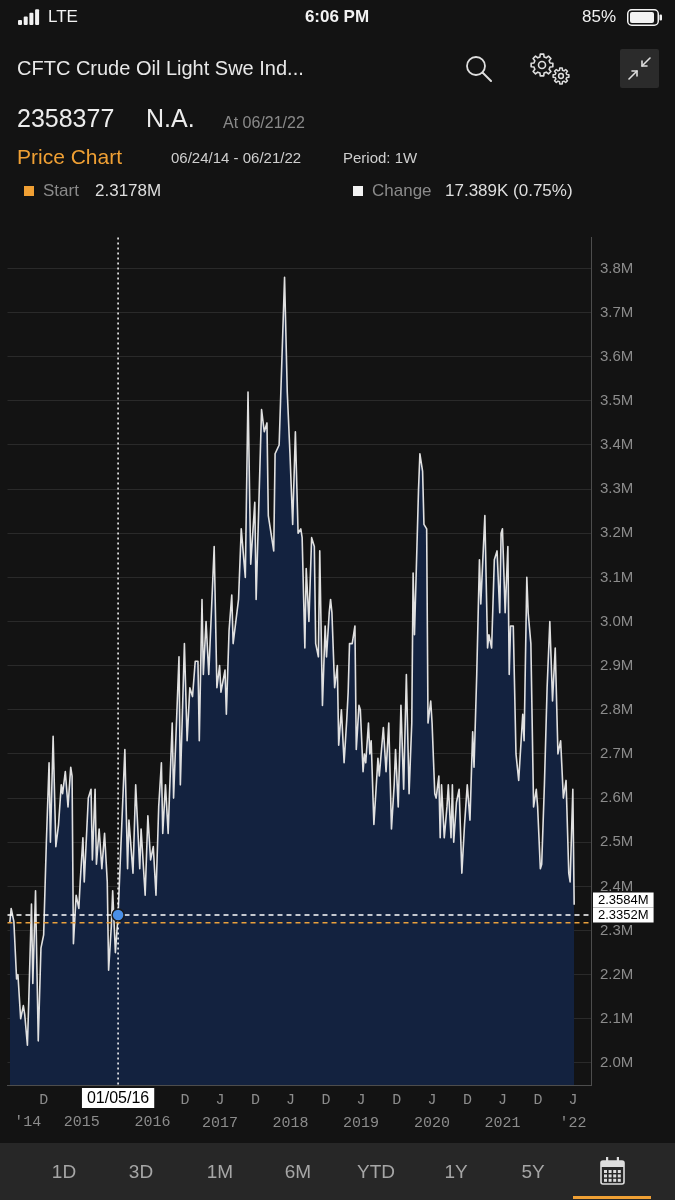 The image size is (675, 1200). Describe the element at coordinates (376, 1172) in the screenshot. I see `text: YTD` at that location.